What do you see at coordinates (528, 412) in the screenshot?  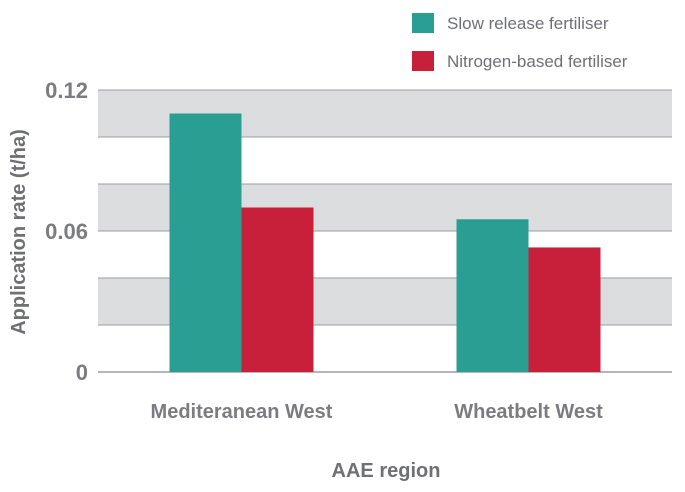 I see `x-category-label: Wheatbelt West` at bounding box center [528, 412].